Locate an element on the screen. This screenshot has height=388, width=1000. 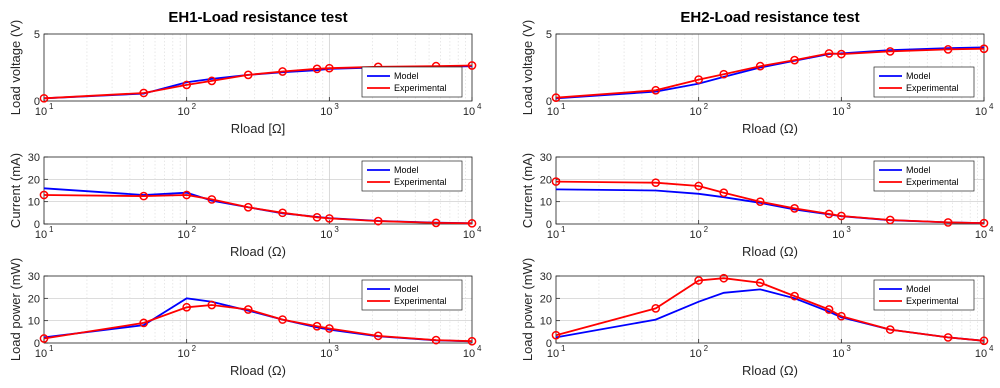
y-axis-label: Load power (mW) is located at coordinates (15, 309).